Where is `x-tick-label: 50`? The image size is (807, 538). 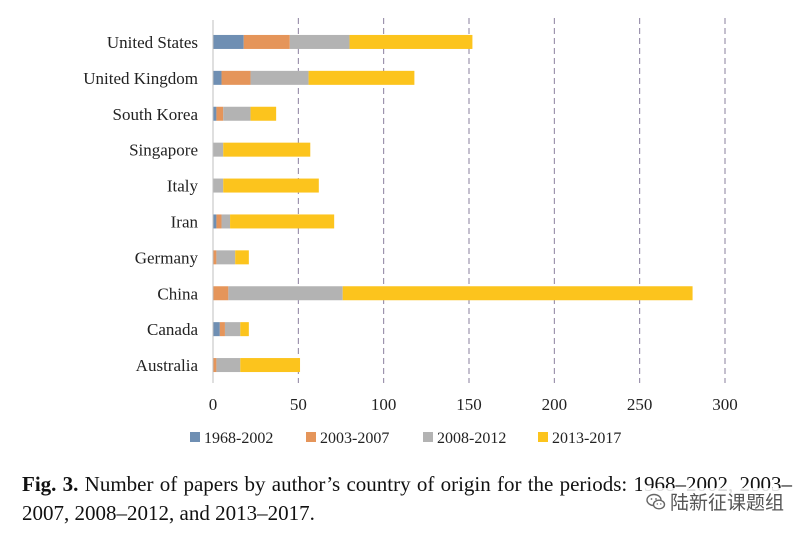 x-tick-label: 50 is located at coordinates (298, 404).